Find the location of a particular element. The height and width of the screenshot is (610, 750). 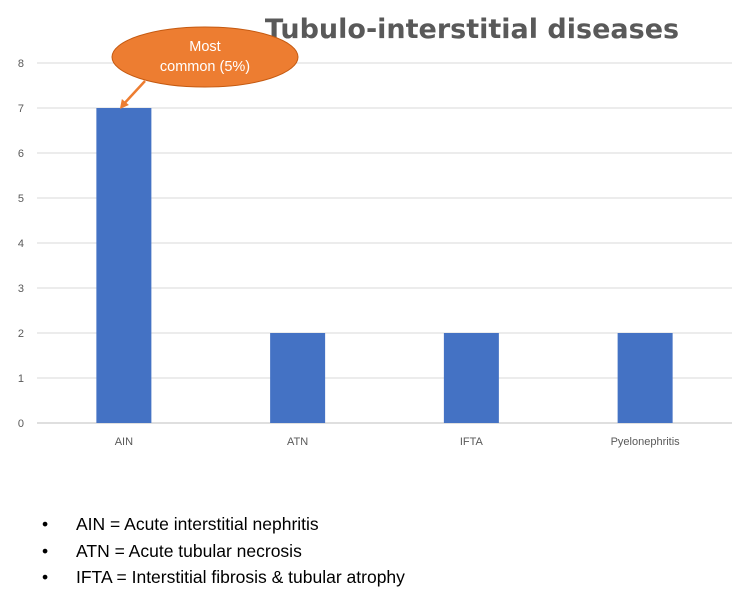

callout-arrow-head is located at coordinates (124, 104).